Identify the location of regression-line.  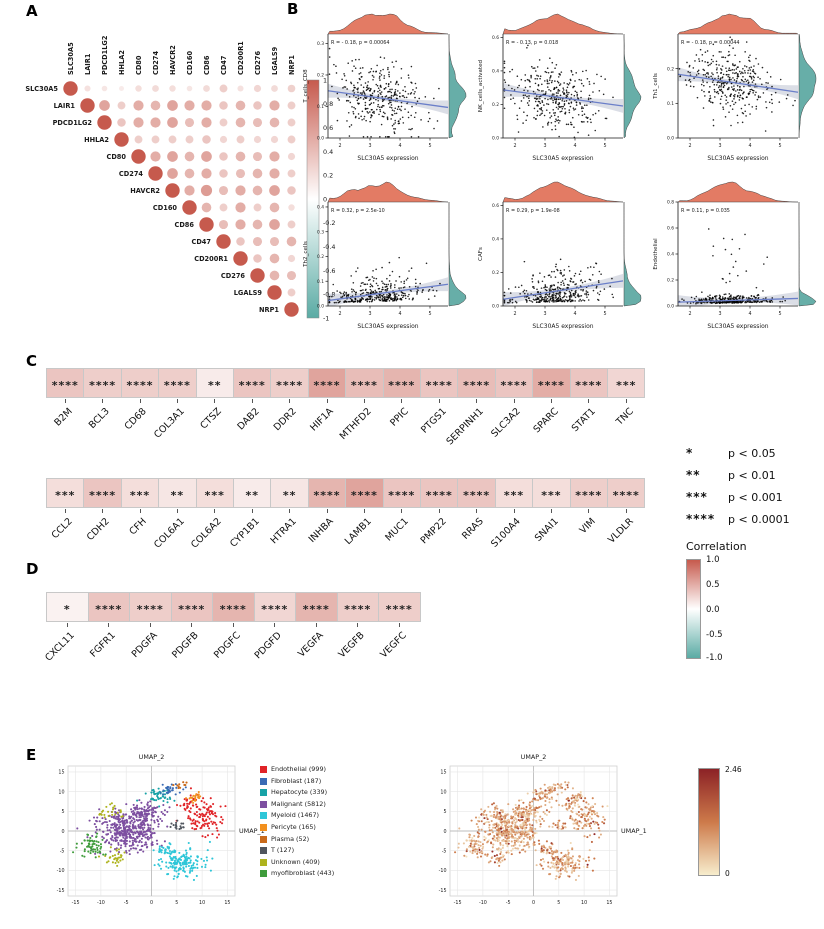
(563, 290).